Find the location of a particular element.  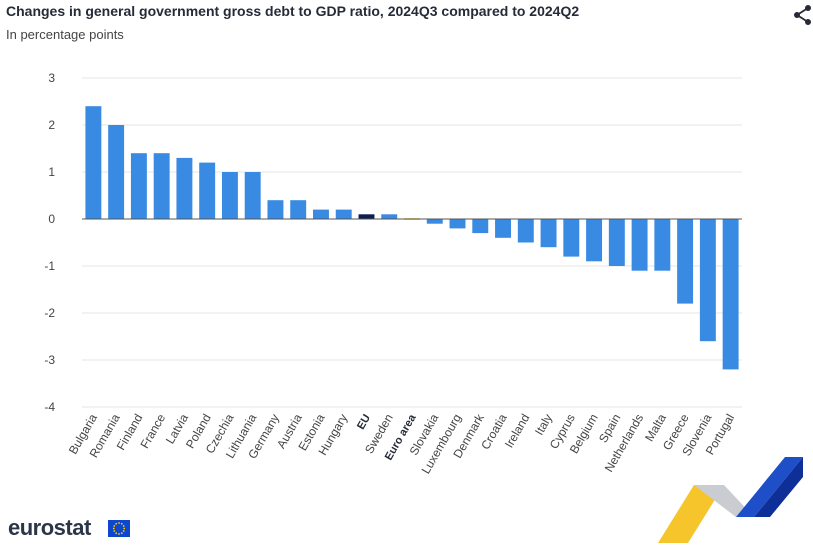

y-tick-label: -3 is located at coordinates (49, 360).